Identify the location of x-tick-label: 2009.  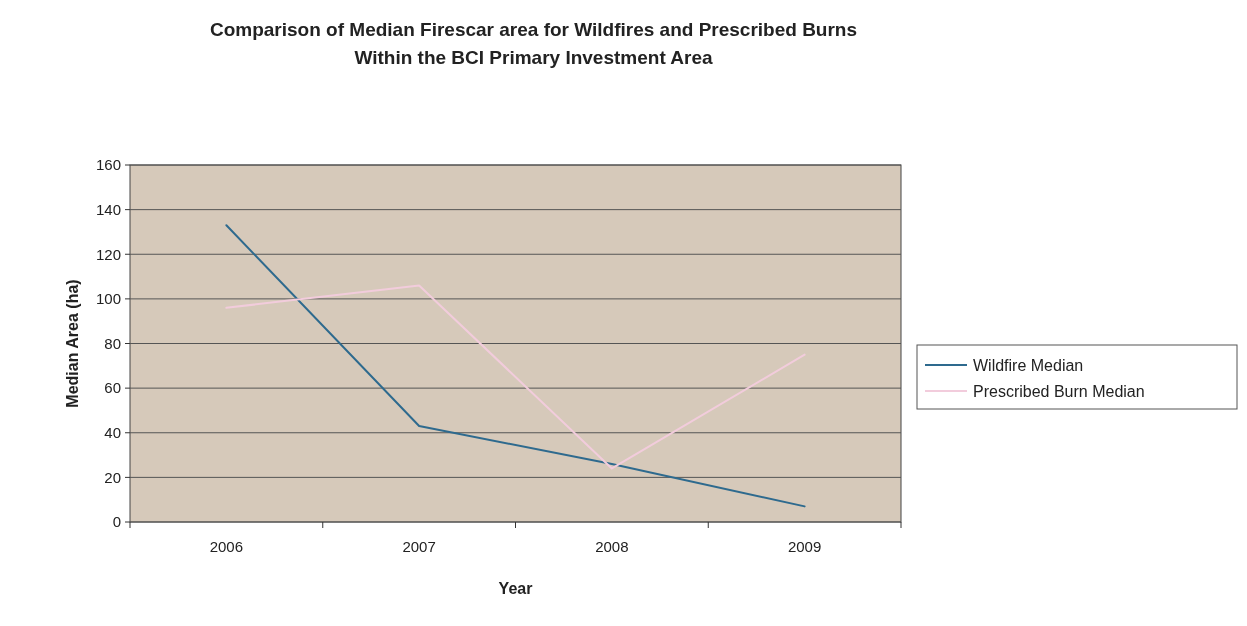
(804, 546).